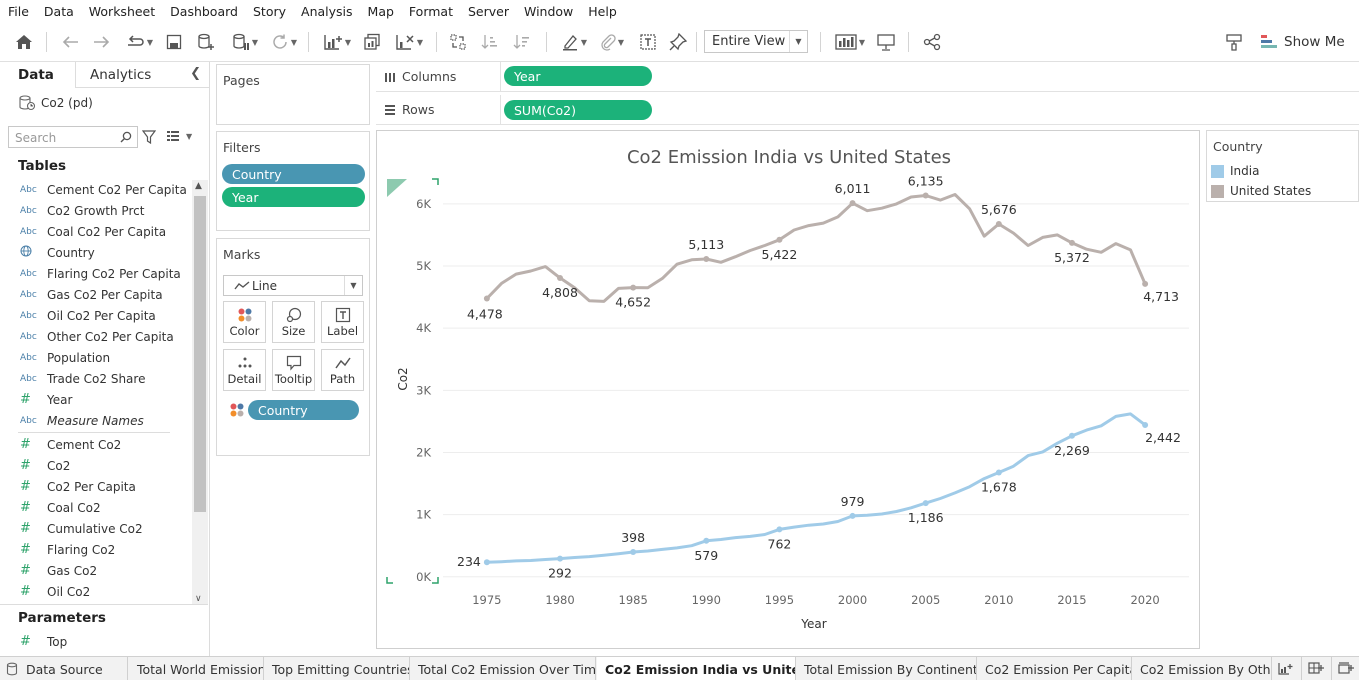 This screenshot has height=680, width=1359. Describe the element at coordinates (96, 231) in the screenshot. I see `field-coal-co2-per-capita: Abc Coal Co2 Per Capita` at that location.